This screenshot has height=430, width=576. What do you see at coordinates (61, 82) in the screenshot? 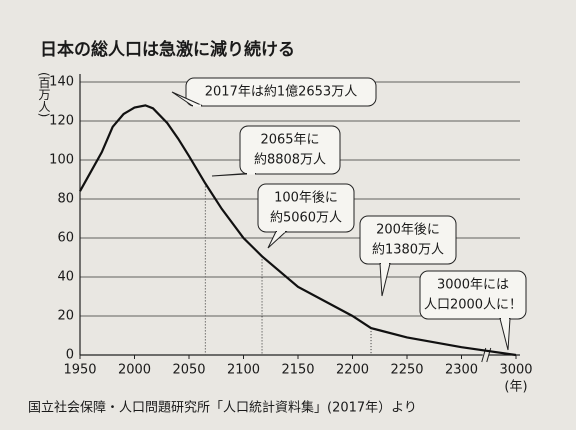
I see `y-tick-label: 140` at bounding box center [61, 82].